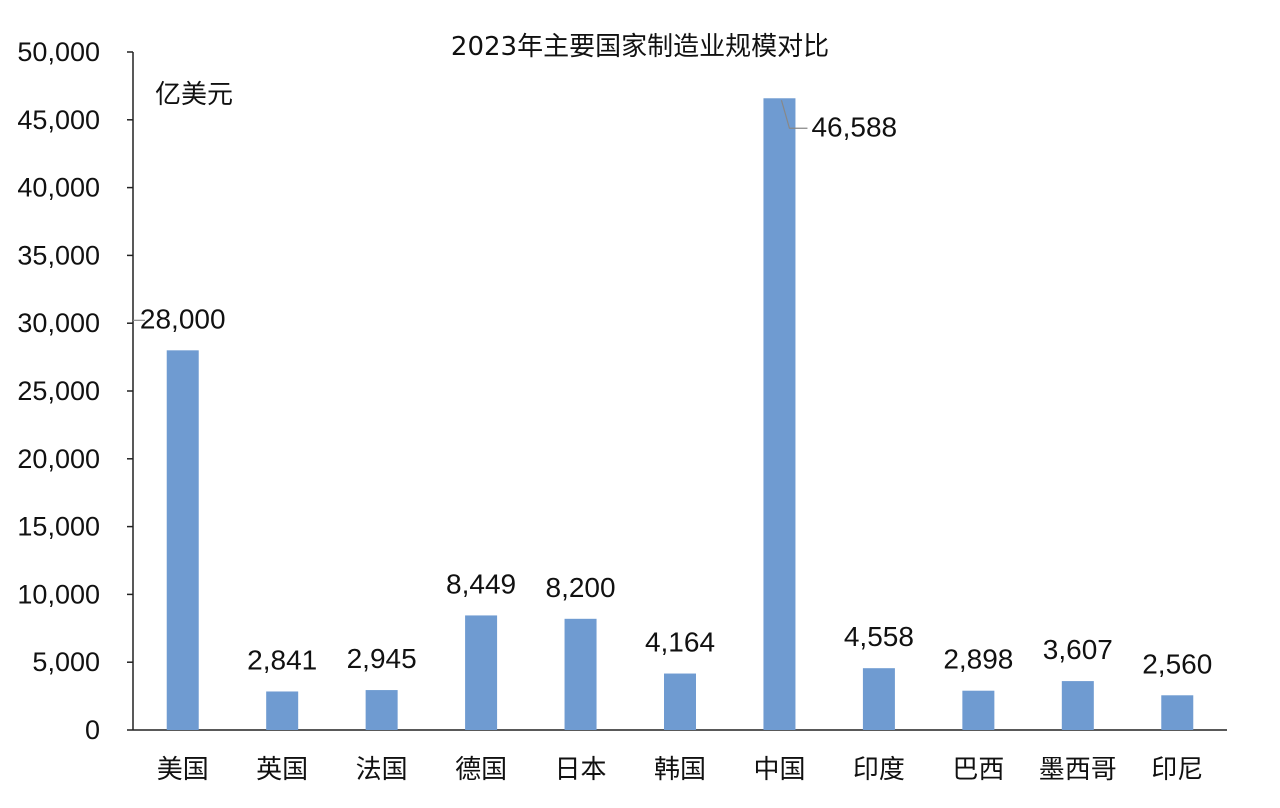  What do you see at coordinates (194, 95) in the screenshot?
I see `unit-label: 亿美元` at bounding box center [194, 95].